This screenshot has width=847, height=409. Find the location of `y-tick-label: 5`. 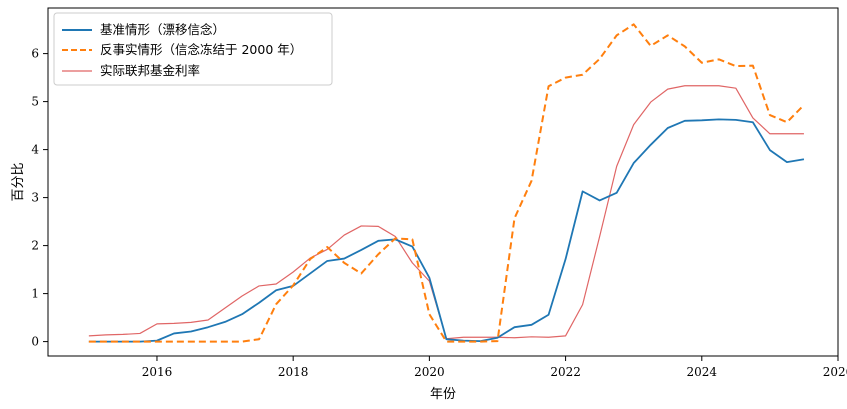

y-tick-label: 5 is located at coordinates (35, 102).